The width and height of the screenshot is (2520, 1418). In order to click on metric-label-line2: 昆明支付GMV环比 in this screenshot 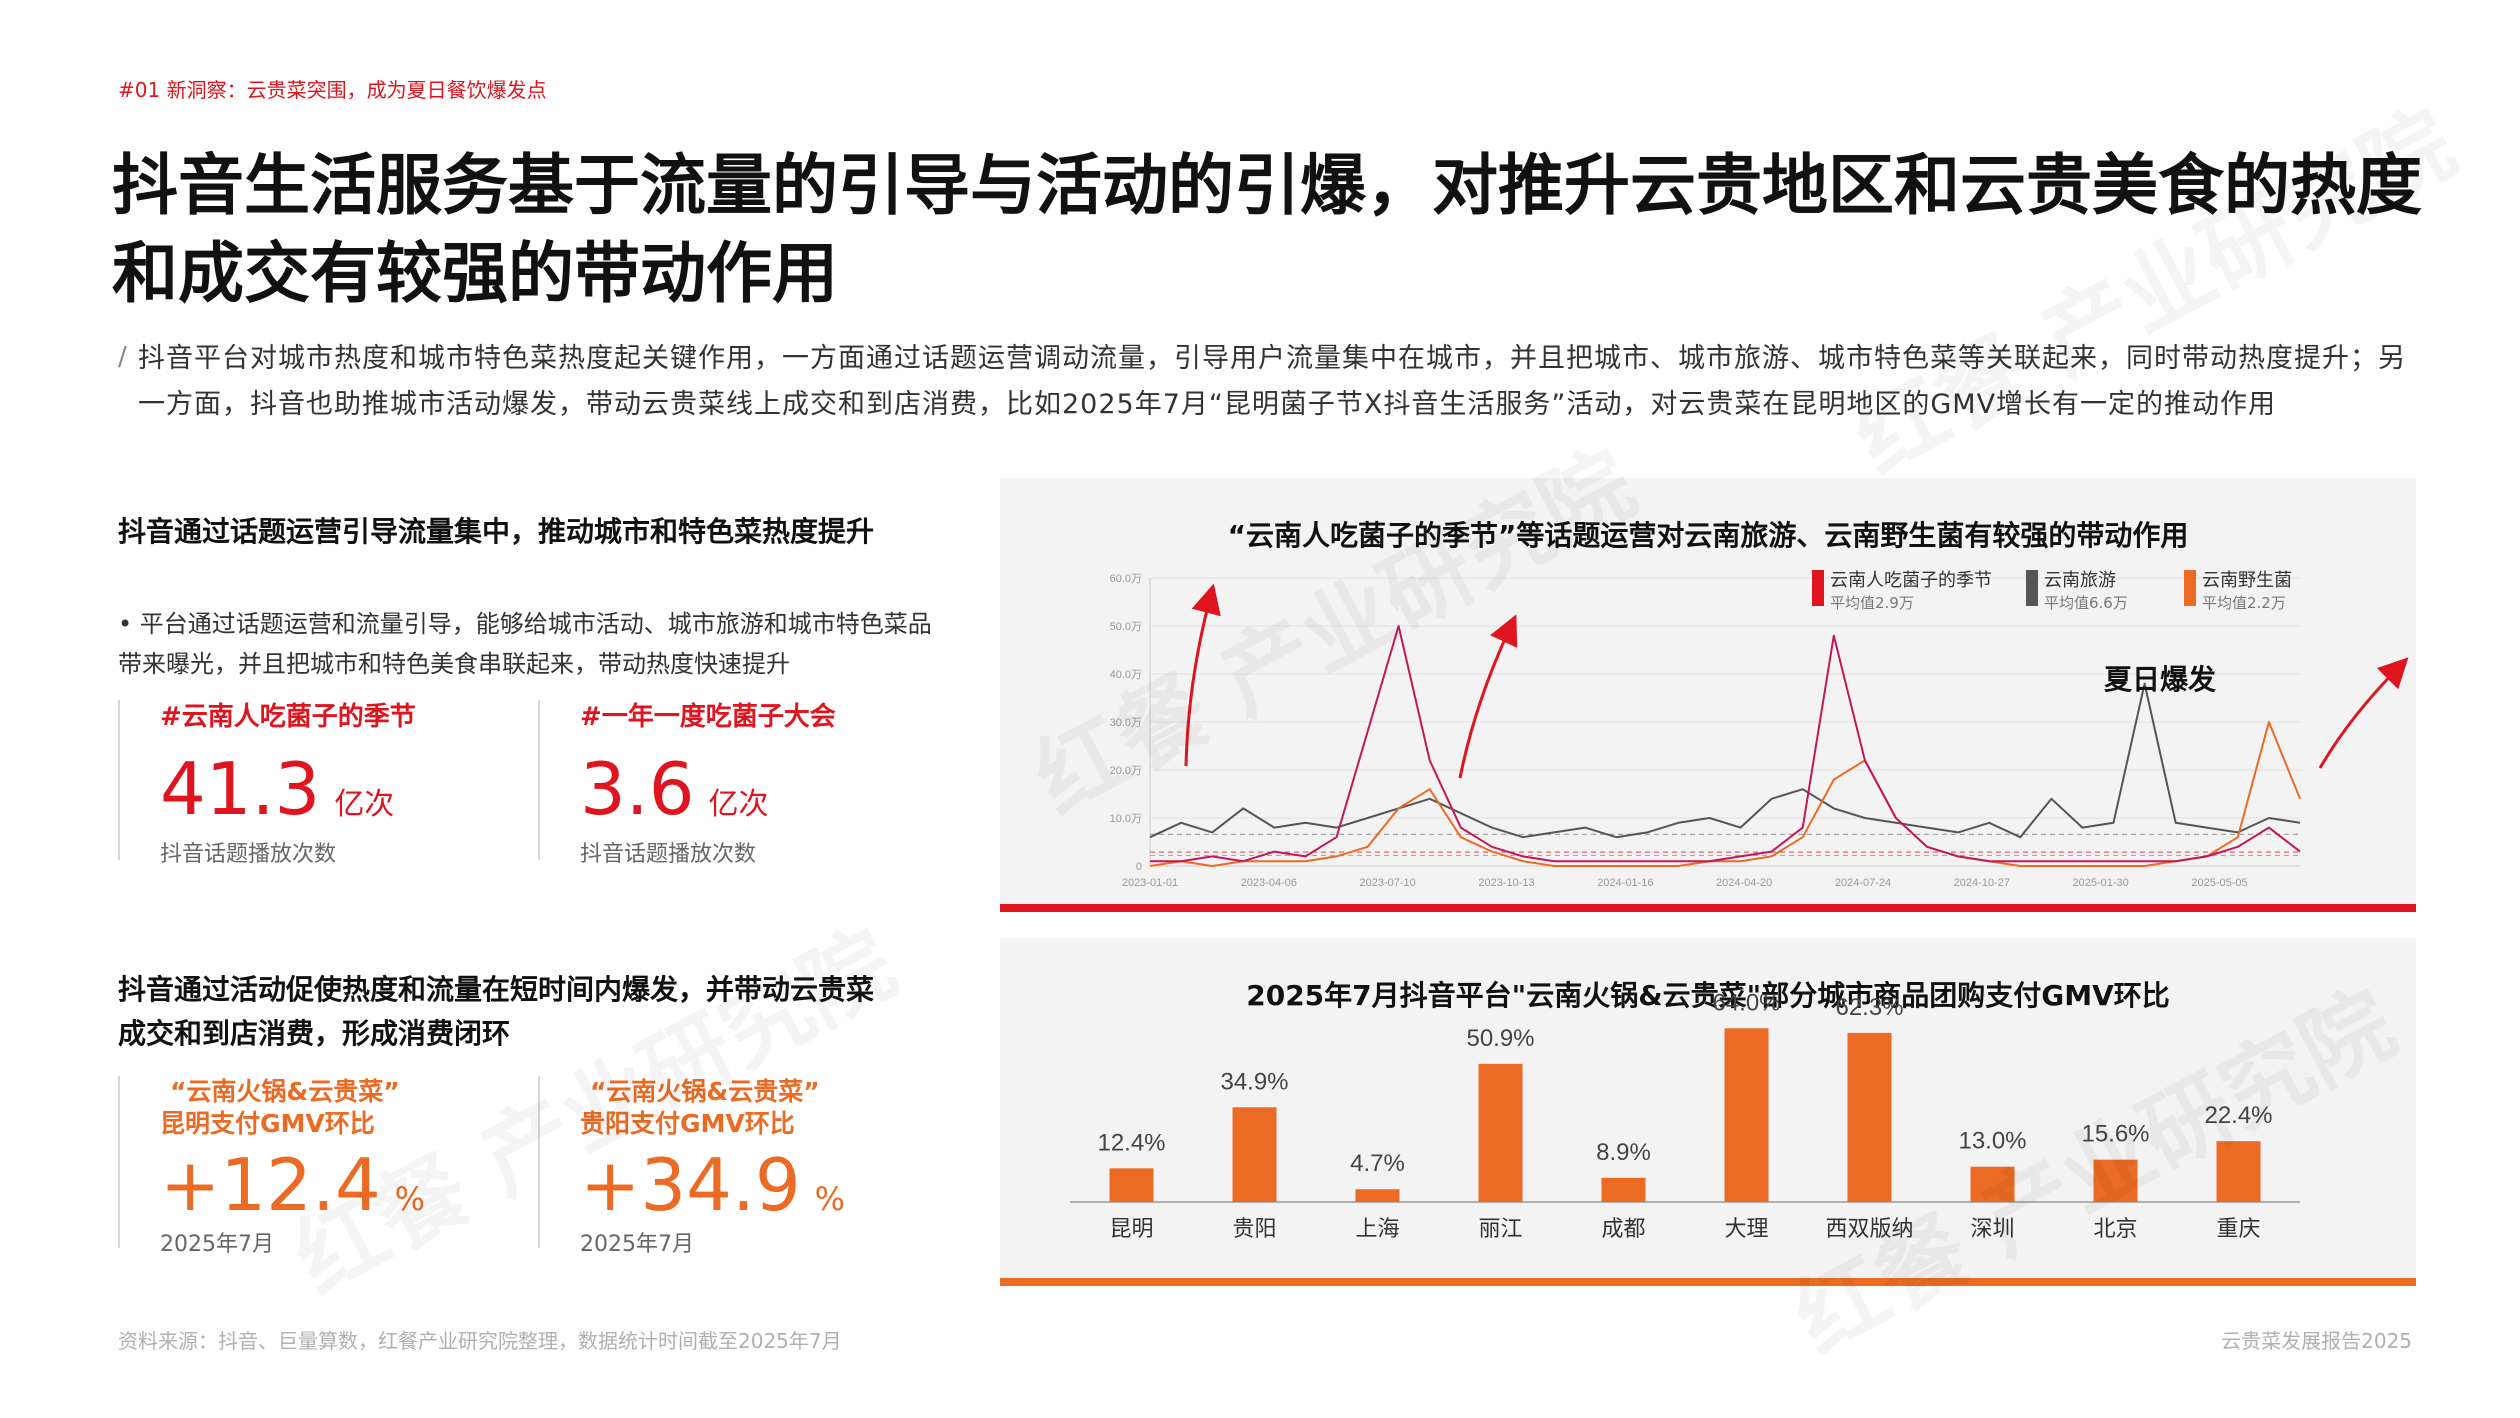, I will do `click(267, 1123)`.